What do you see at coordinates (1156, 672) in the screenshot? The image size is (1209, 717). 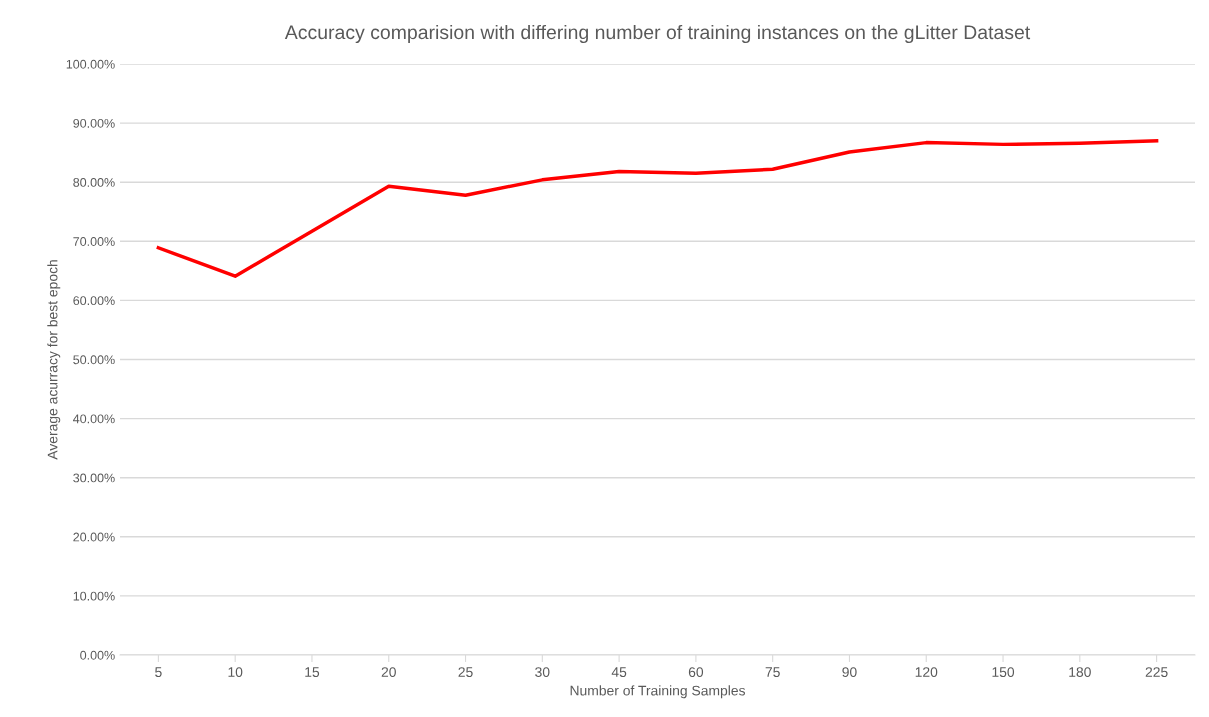 I see `x-tick-label: 225` at bounding box center [1156, 672].